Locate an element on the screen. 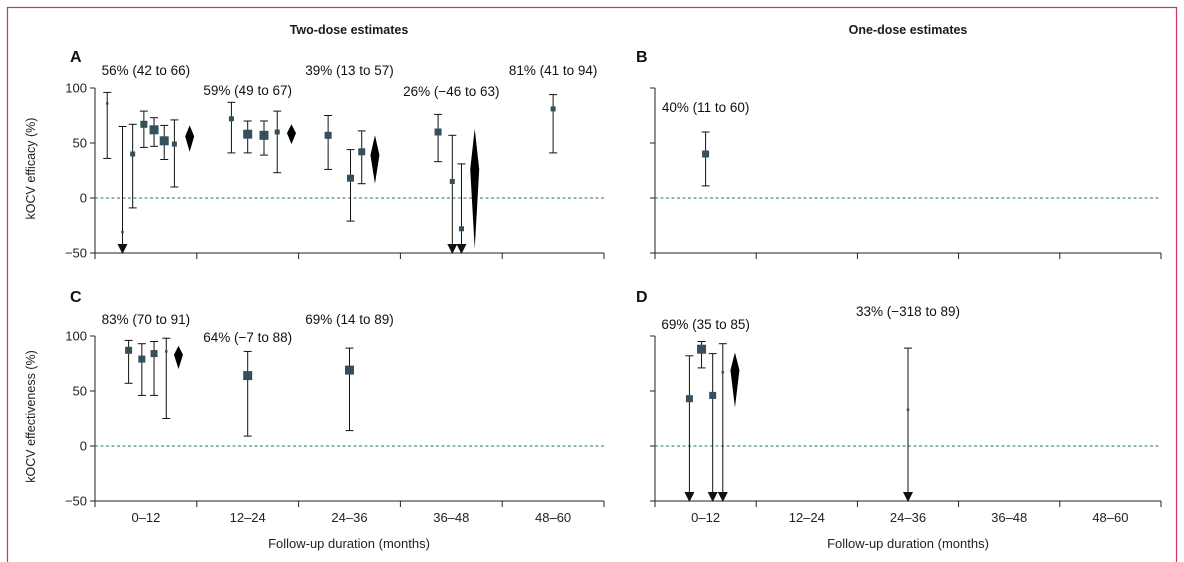 The image size is (1184, 562). pooled-estimate-label: 69% (14 to 89) is located at coordinates (349, 319).